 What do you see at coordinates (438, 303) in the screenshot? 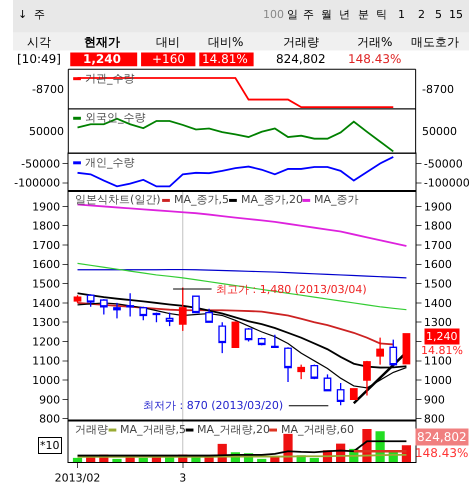
I see `y2-tick-label: 1400` at bounding box center [438, 303].